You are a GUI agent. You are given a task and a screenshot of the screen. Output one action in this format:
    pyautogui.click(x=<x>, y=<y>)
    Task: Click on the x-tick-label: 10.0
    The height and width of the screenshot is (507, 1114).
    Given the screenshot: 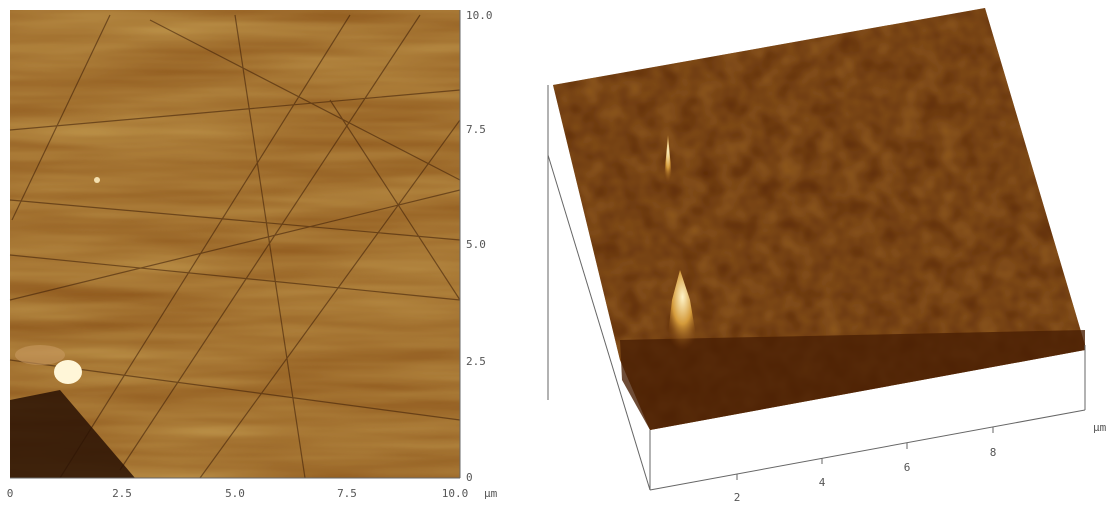 What is the action you would take?
    pyautogui.click(x=455, y=493)
    